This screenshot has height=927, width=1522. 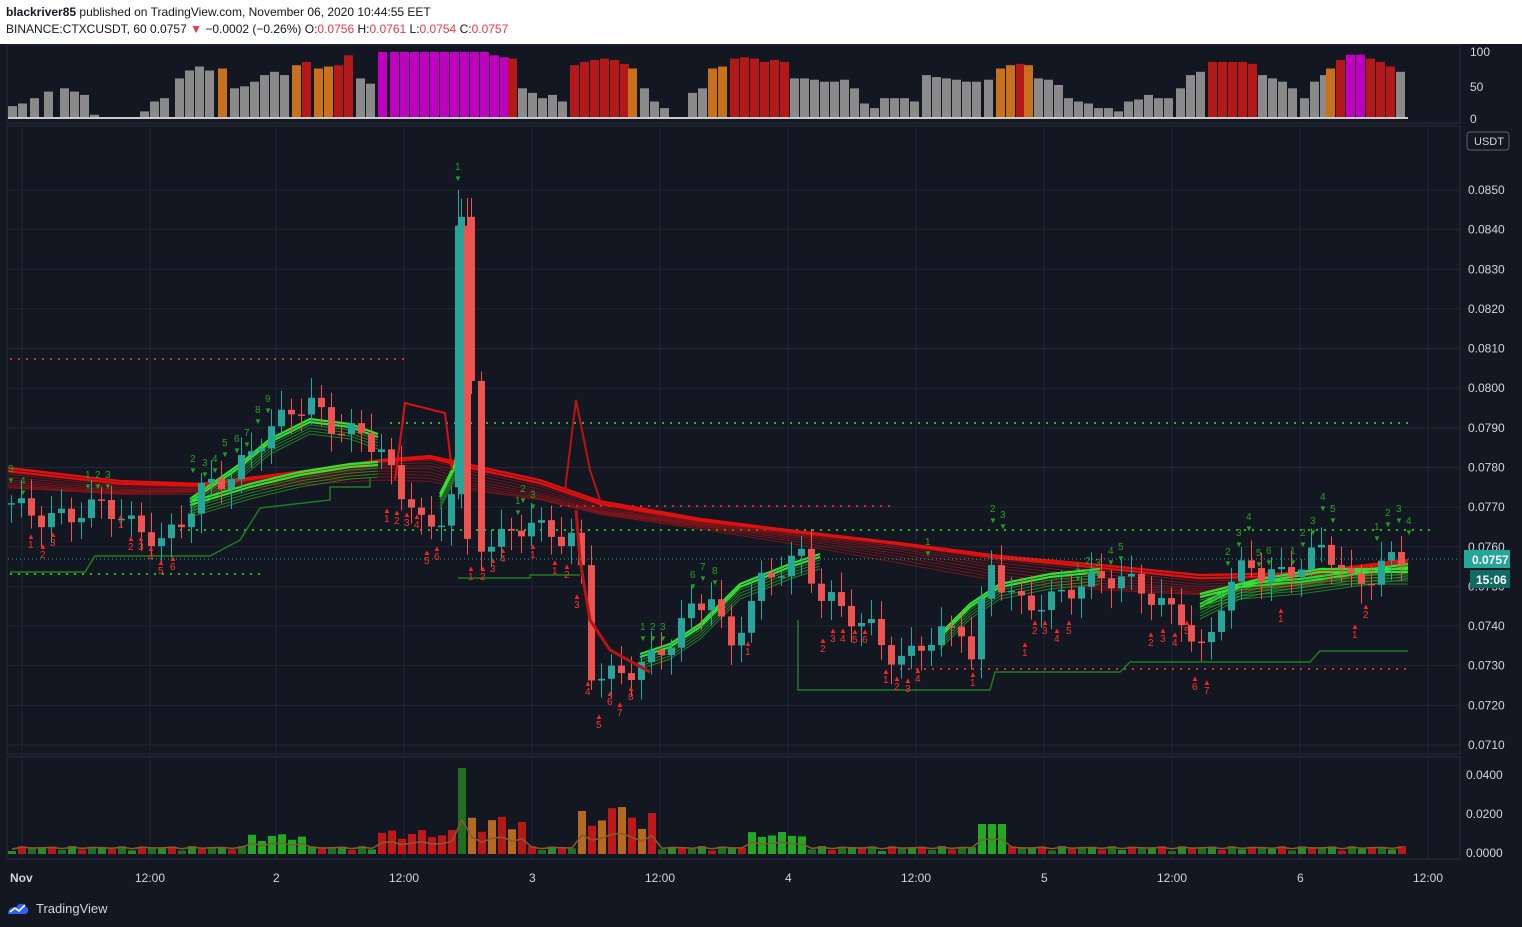 I want to click on time-label: Nov, so click(x=21, y=878).